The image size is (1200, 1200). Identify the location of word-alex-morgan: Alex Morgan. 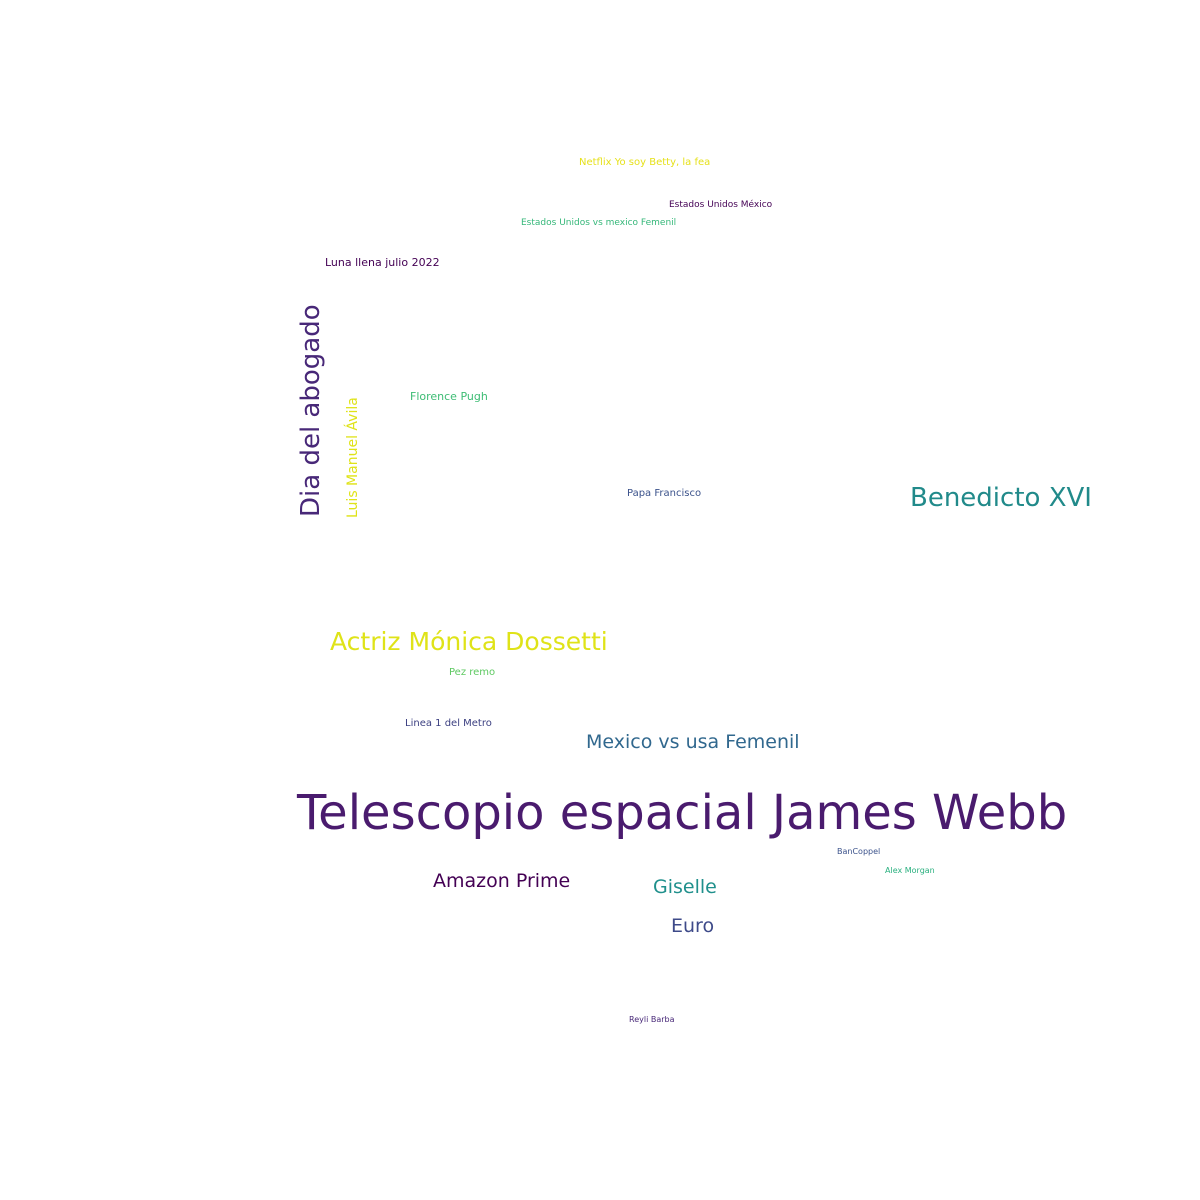
(910, 870).